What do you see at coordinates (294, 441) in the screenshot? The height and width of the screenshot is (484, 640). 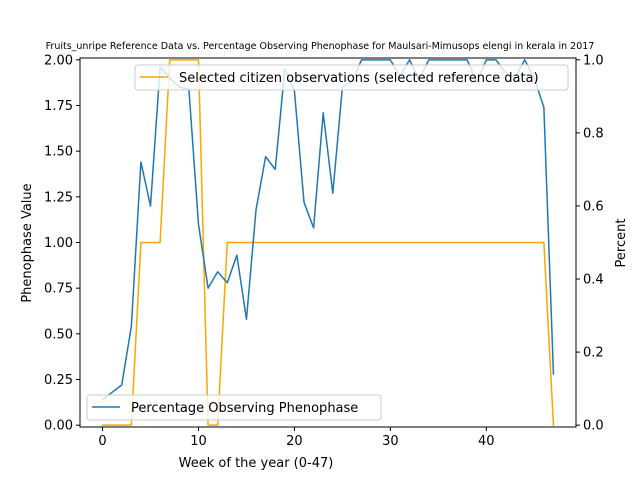 I see `x-tick-label: 20` at bounding box center [294, 441].